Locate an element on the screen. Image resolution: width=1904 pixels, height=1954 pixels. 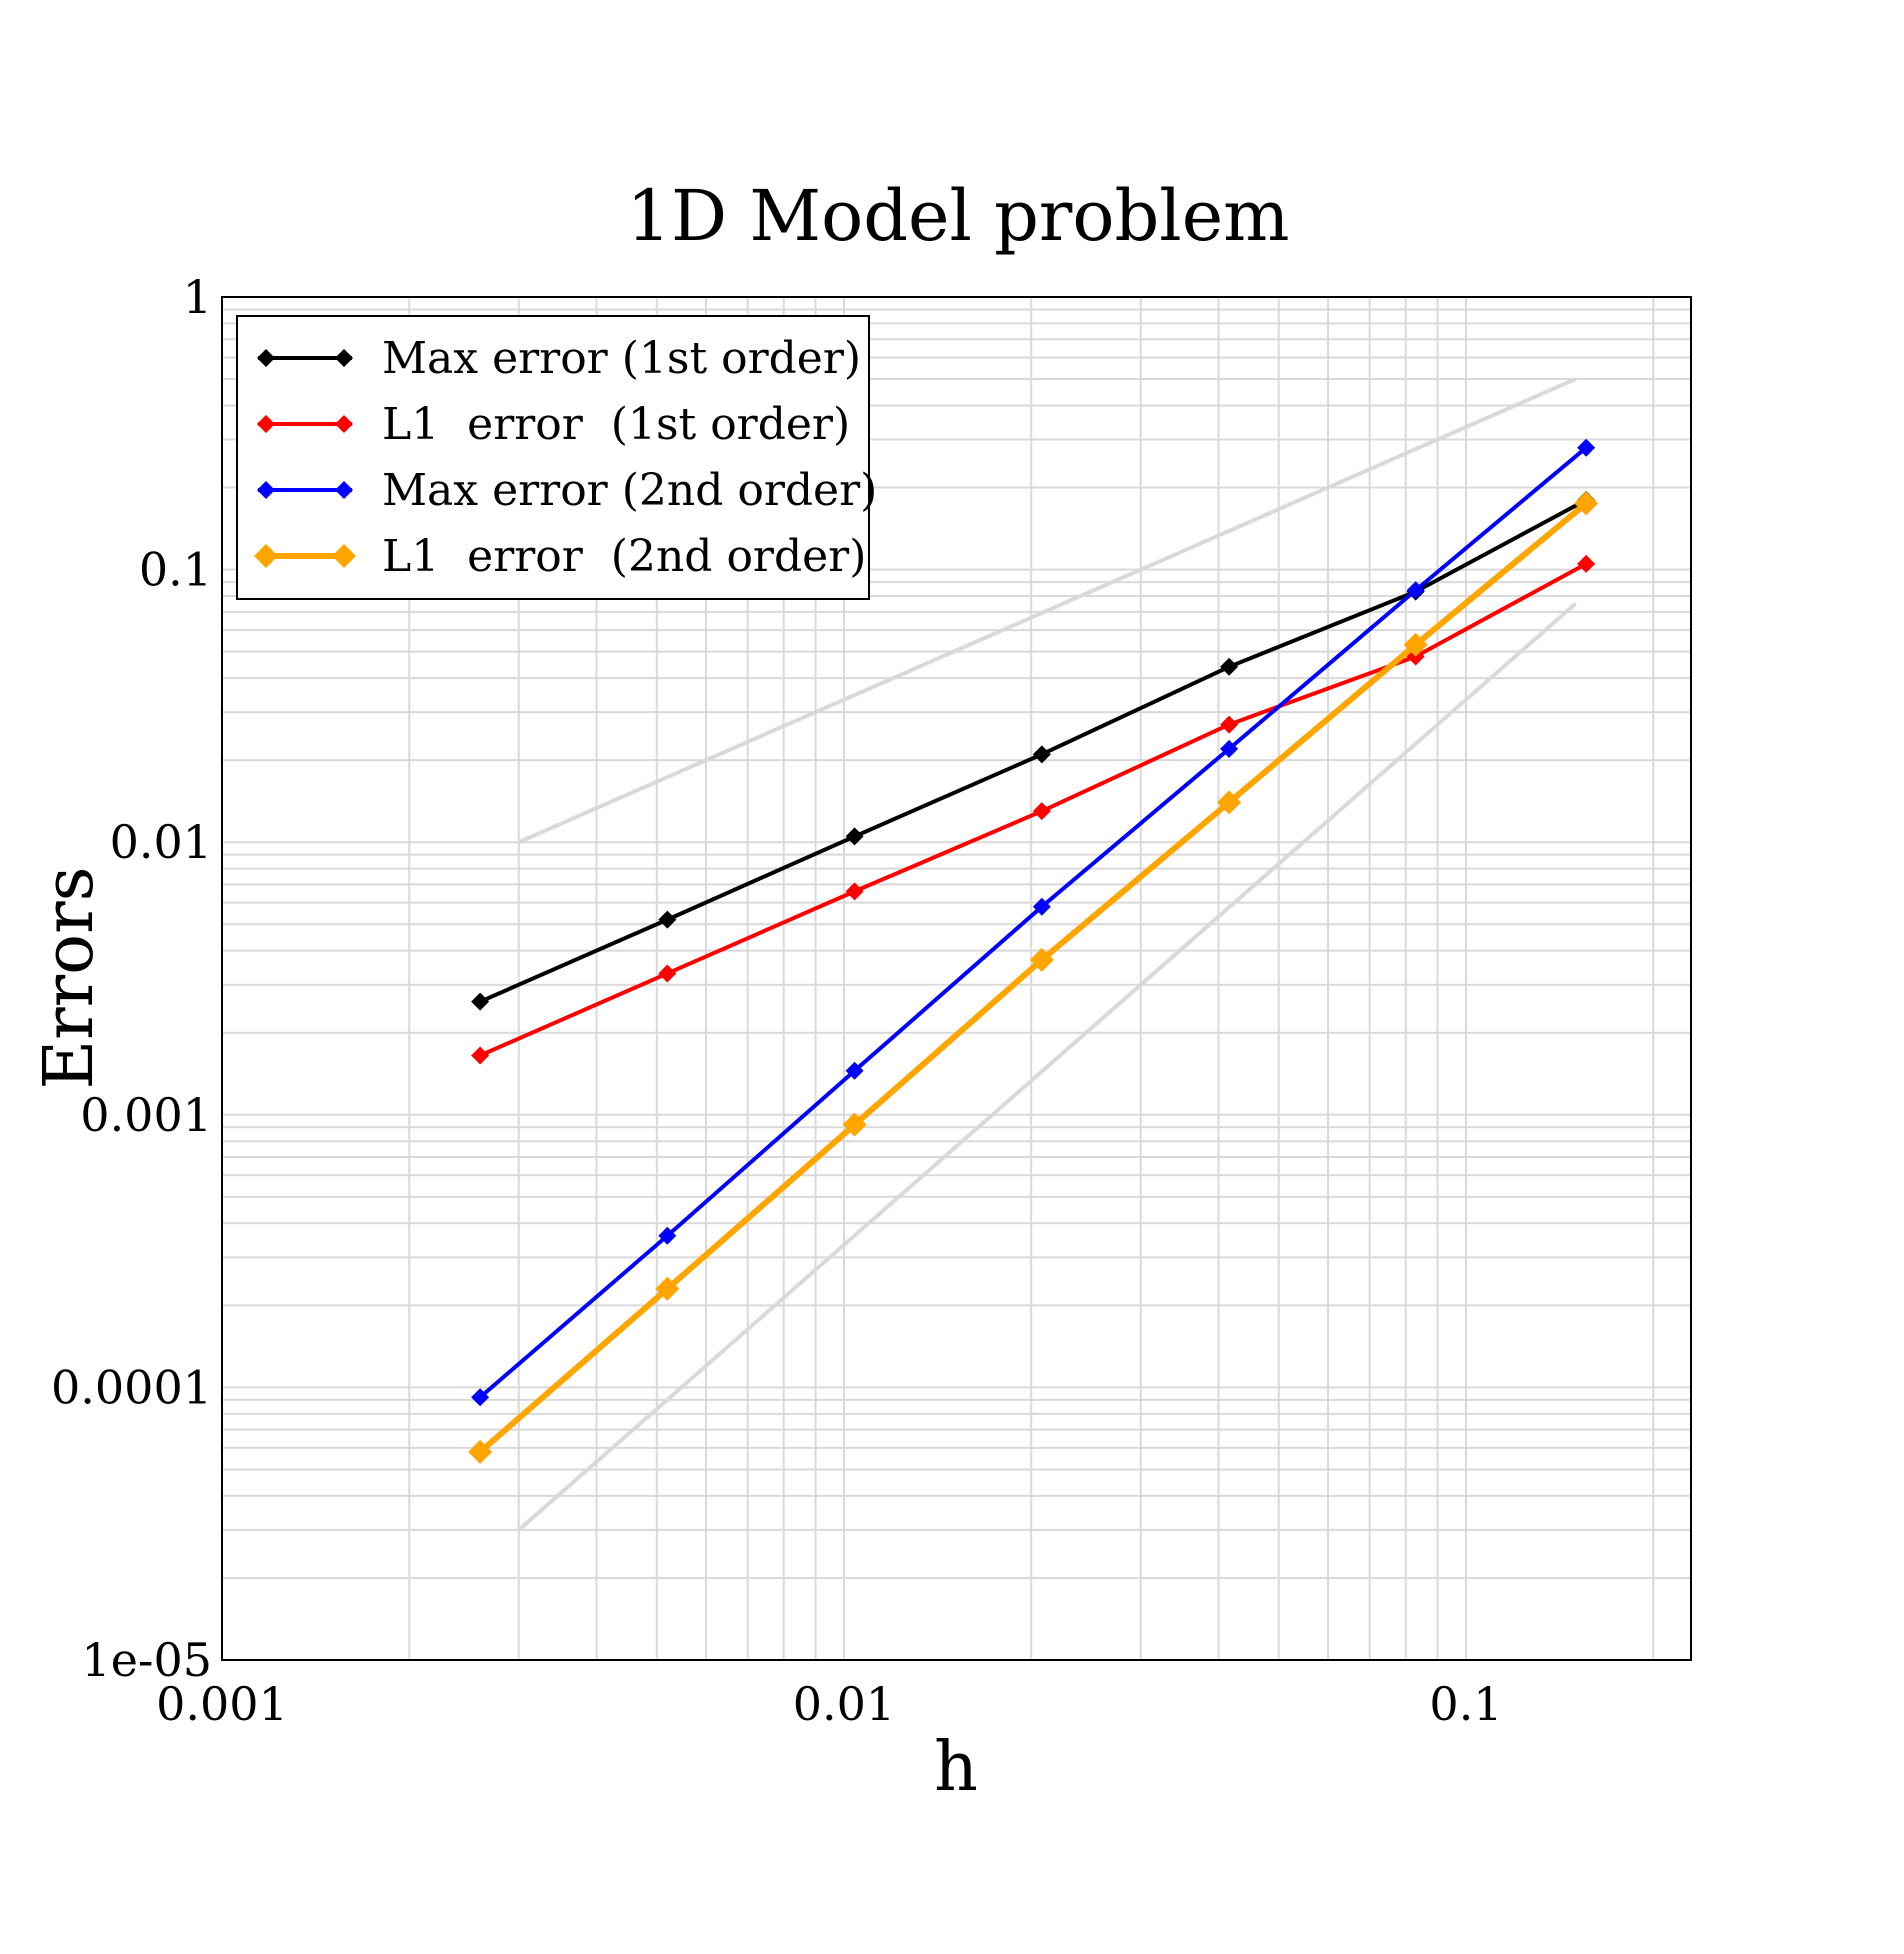
x-axis-label: h is located at coordinates (956, 1767).